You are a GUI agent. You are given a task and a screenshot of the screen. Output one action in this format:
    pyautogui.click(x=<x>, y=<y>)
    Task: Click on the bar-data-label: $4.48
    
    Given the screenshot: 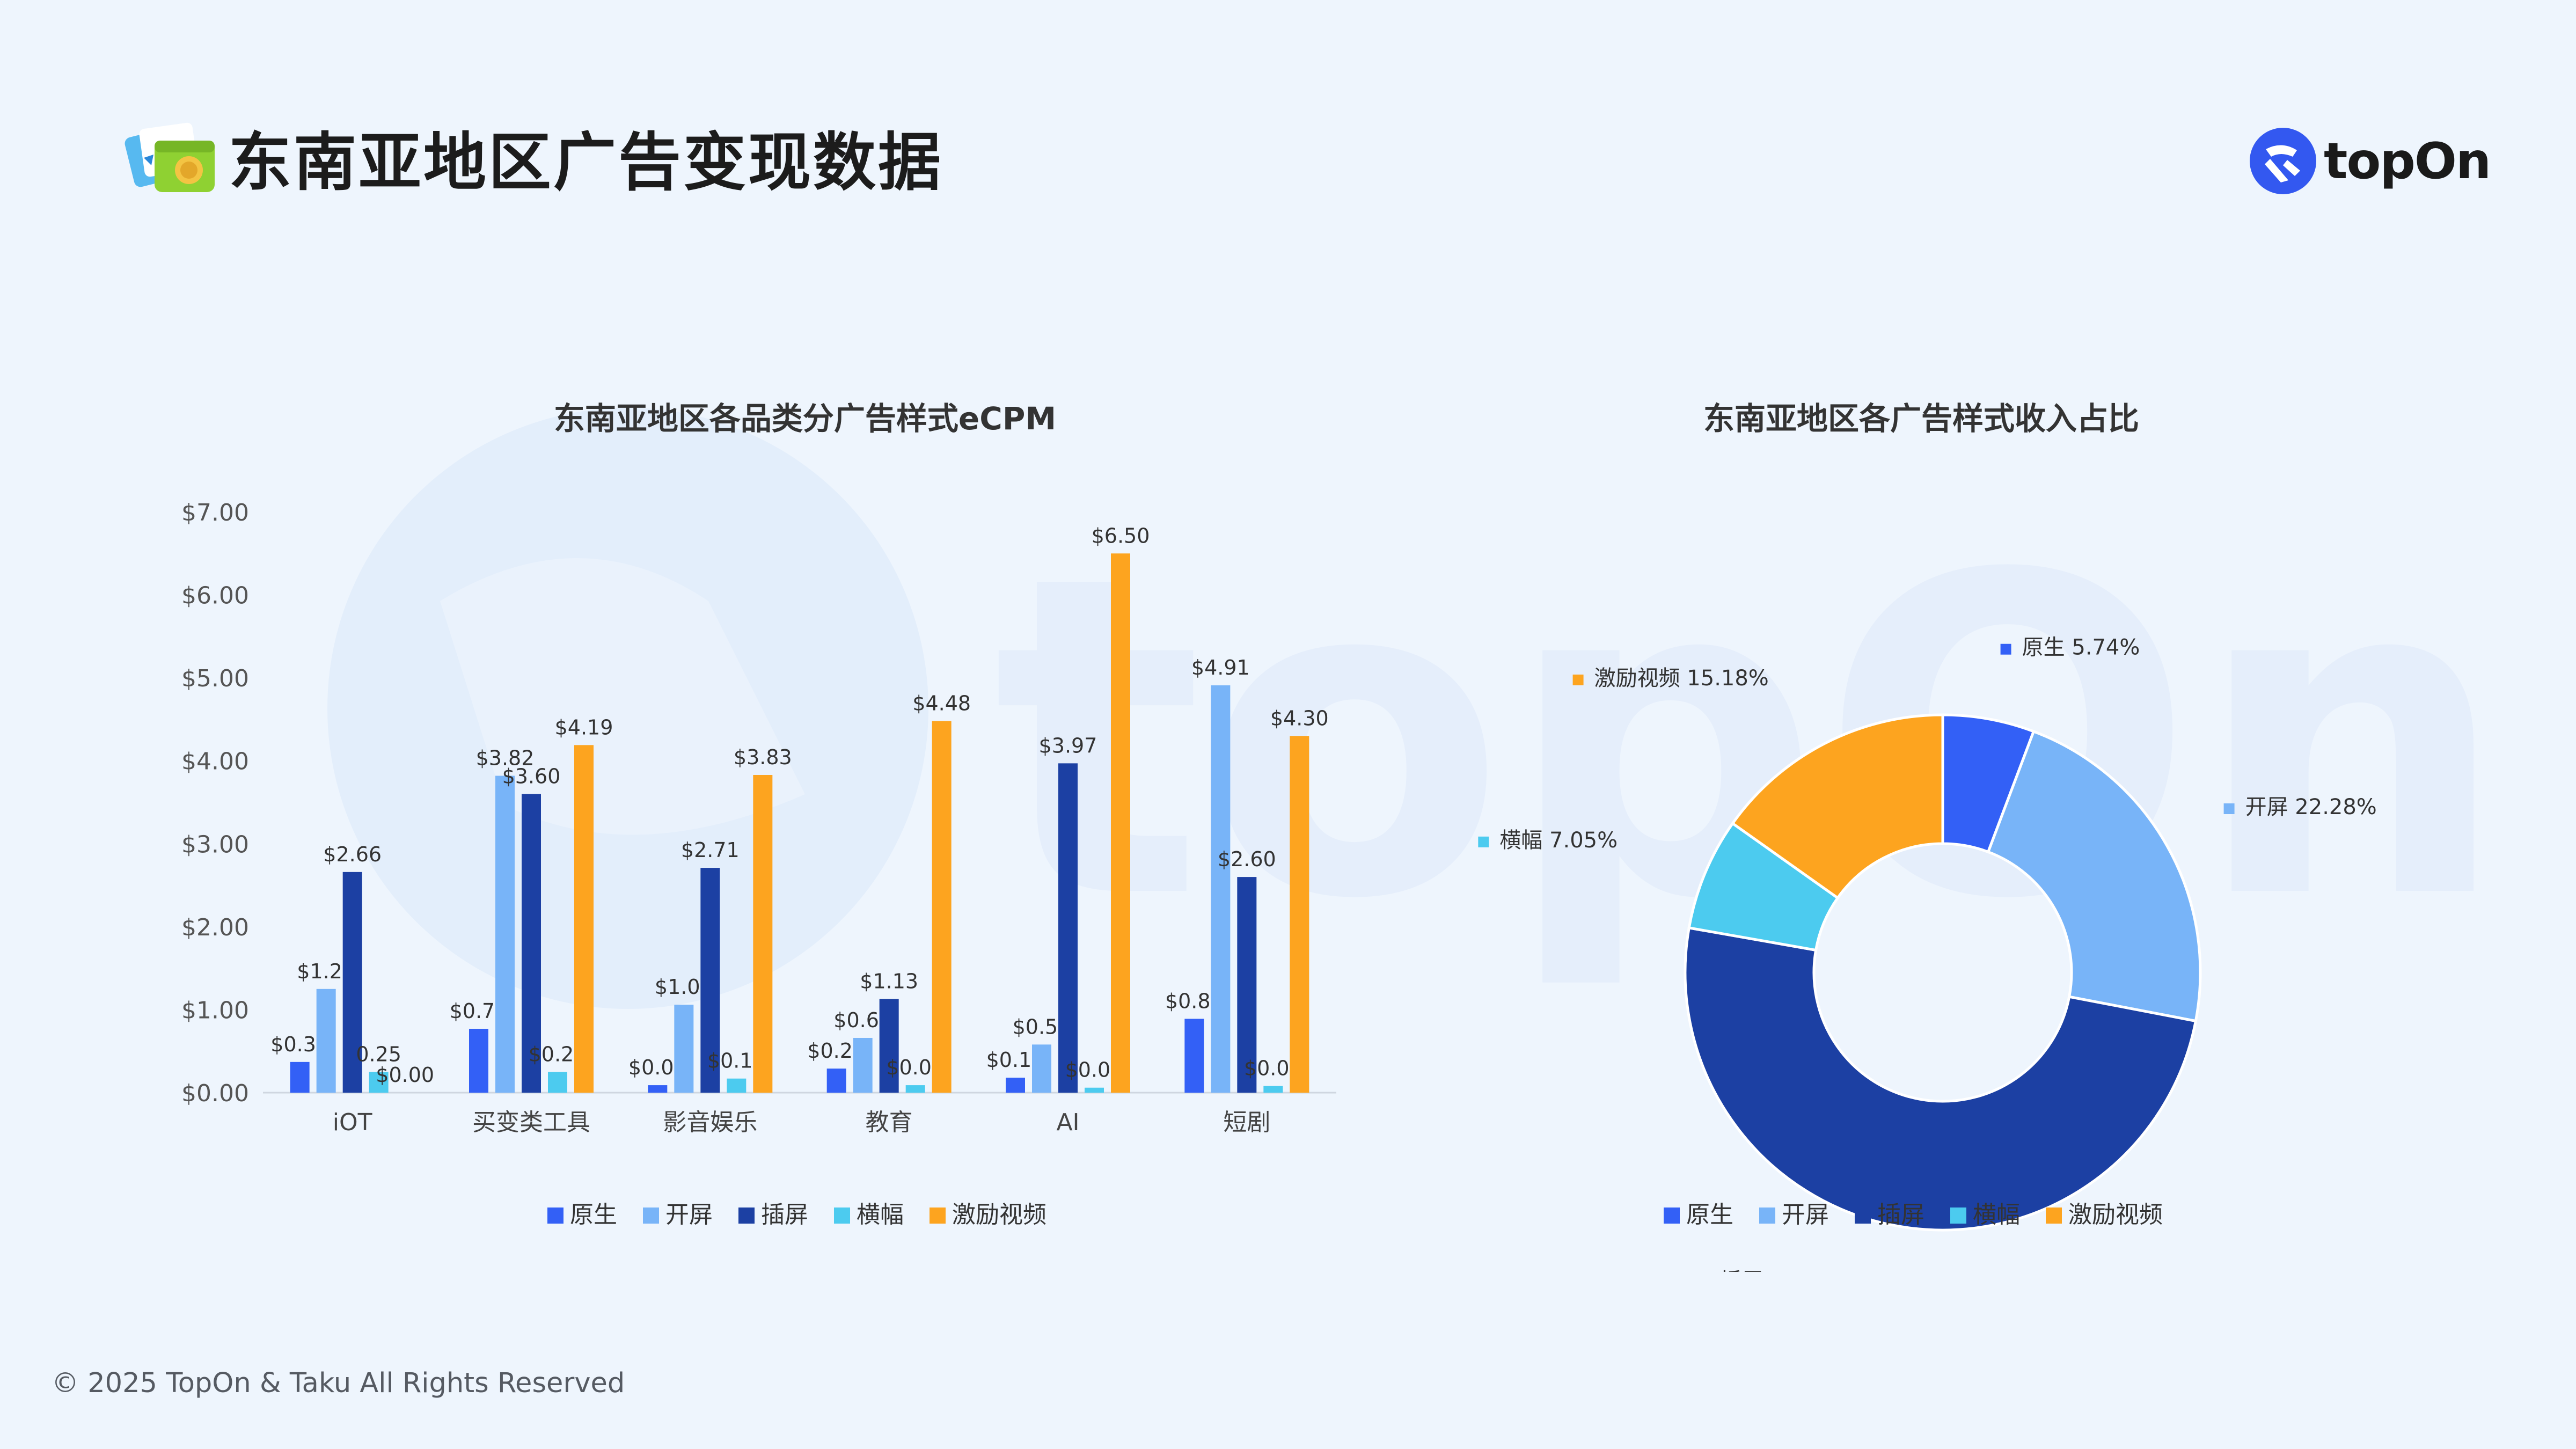 What is the action you would take?
    pyautogui.click(x=941, y=703)
    